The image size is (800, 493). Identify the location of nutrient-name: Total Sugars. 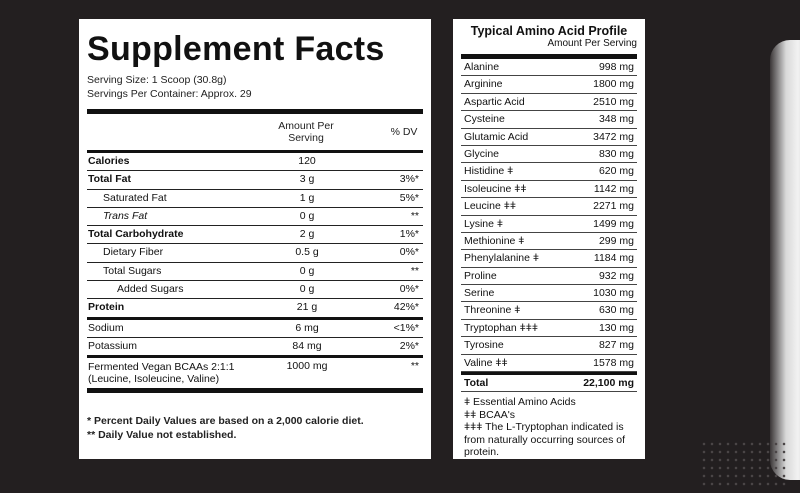
(132, 270).